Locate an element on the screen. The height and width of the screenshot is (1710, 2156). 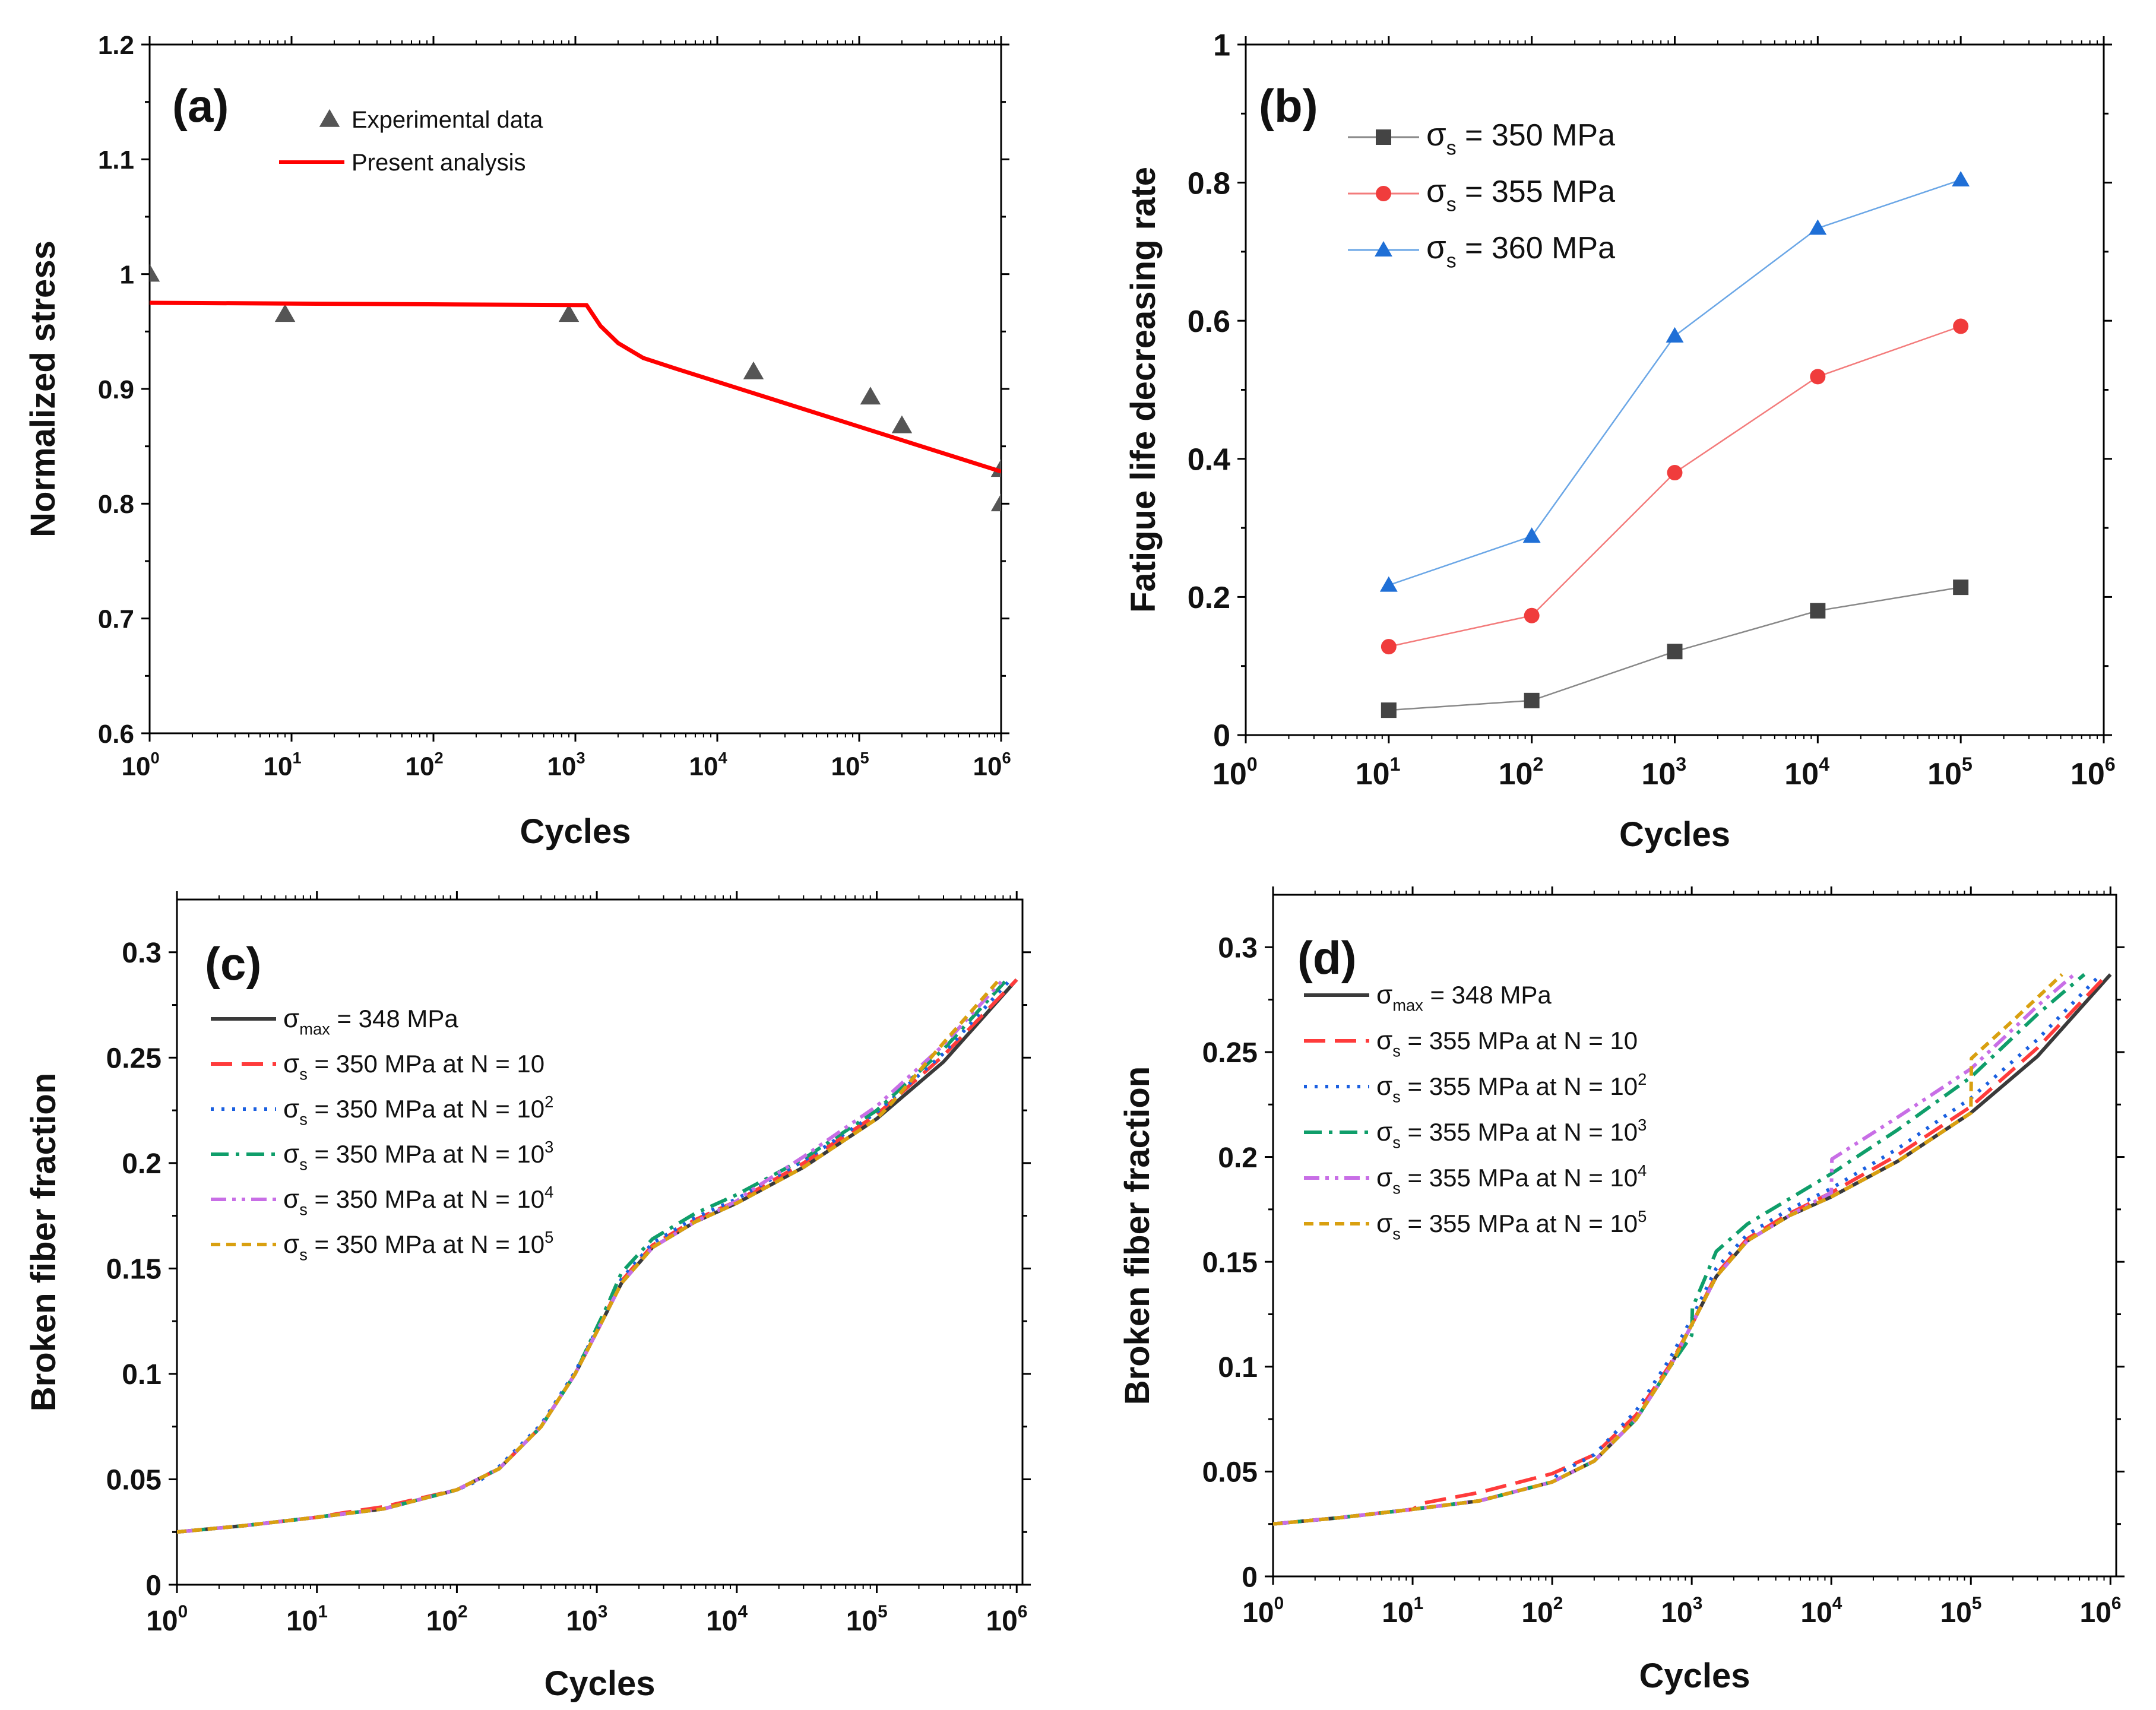
panel-label: (c) is located at coordinates (233, 964).